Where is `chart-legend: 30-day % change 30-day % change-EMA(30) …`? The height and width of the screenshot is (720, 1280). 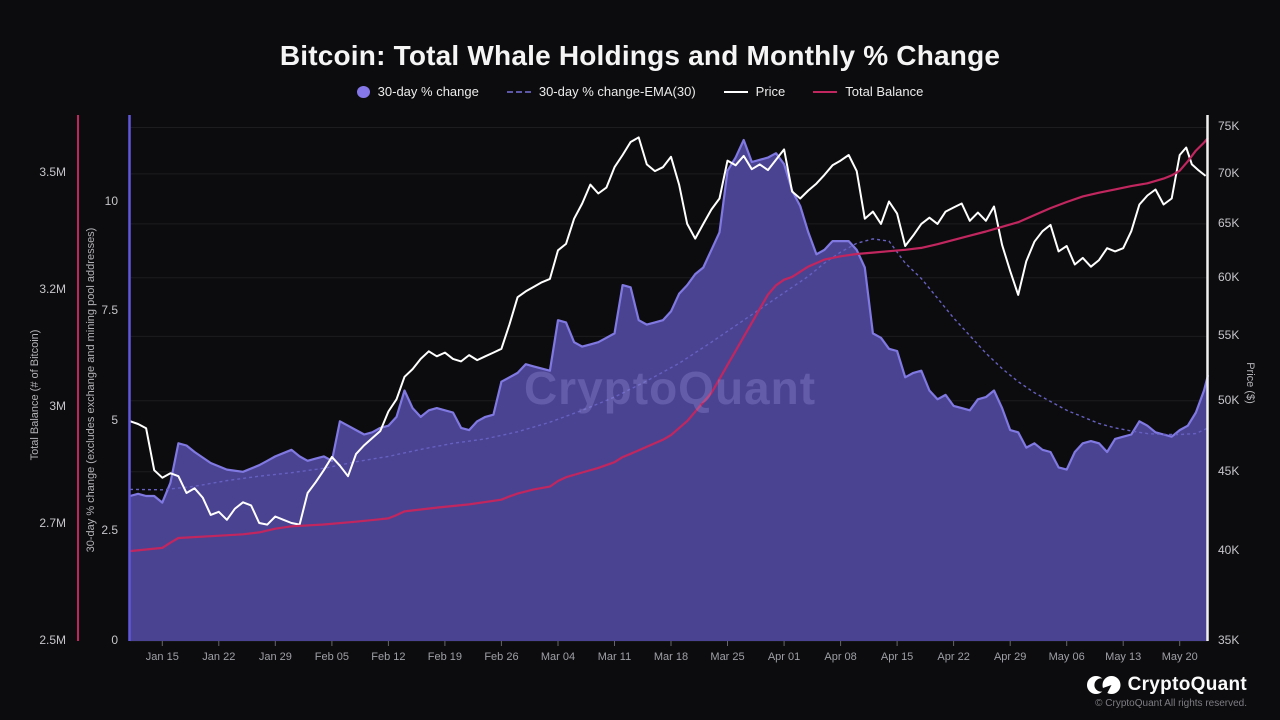
chart-legend: 30-day % change 30-day % change-EMA(30) … is located at coordinates (640, 91).